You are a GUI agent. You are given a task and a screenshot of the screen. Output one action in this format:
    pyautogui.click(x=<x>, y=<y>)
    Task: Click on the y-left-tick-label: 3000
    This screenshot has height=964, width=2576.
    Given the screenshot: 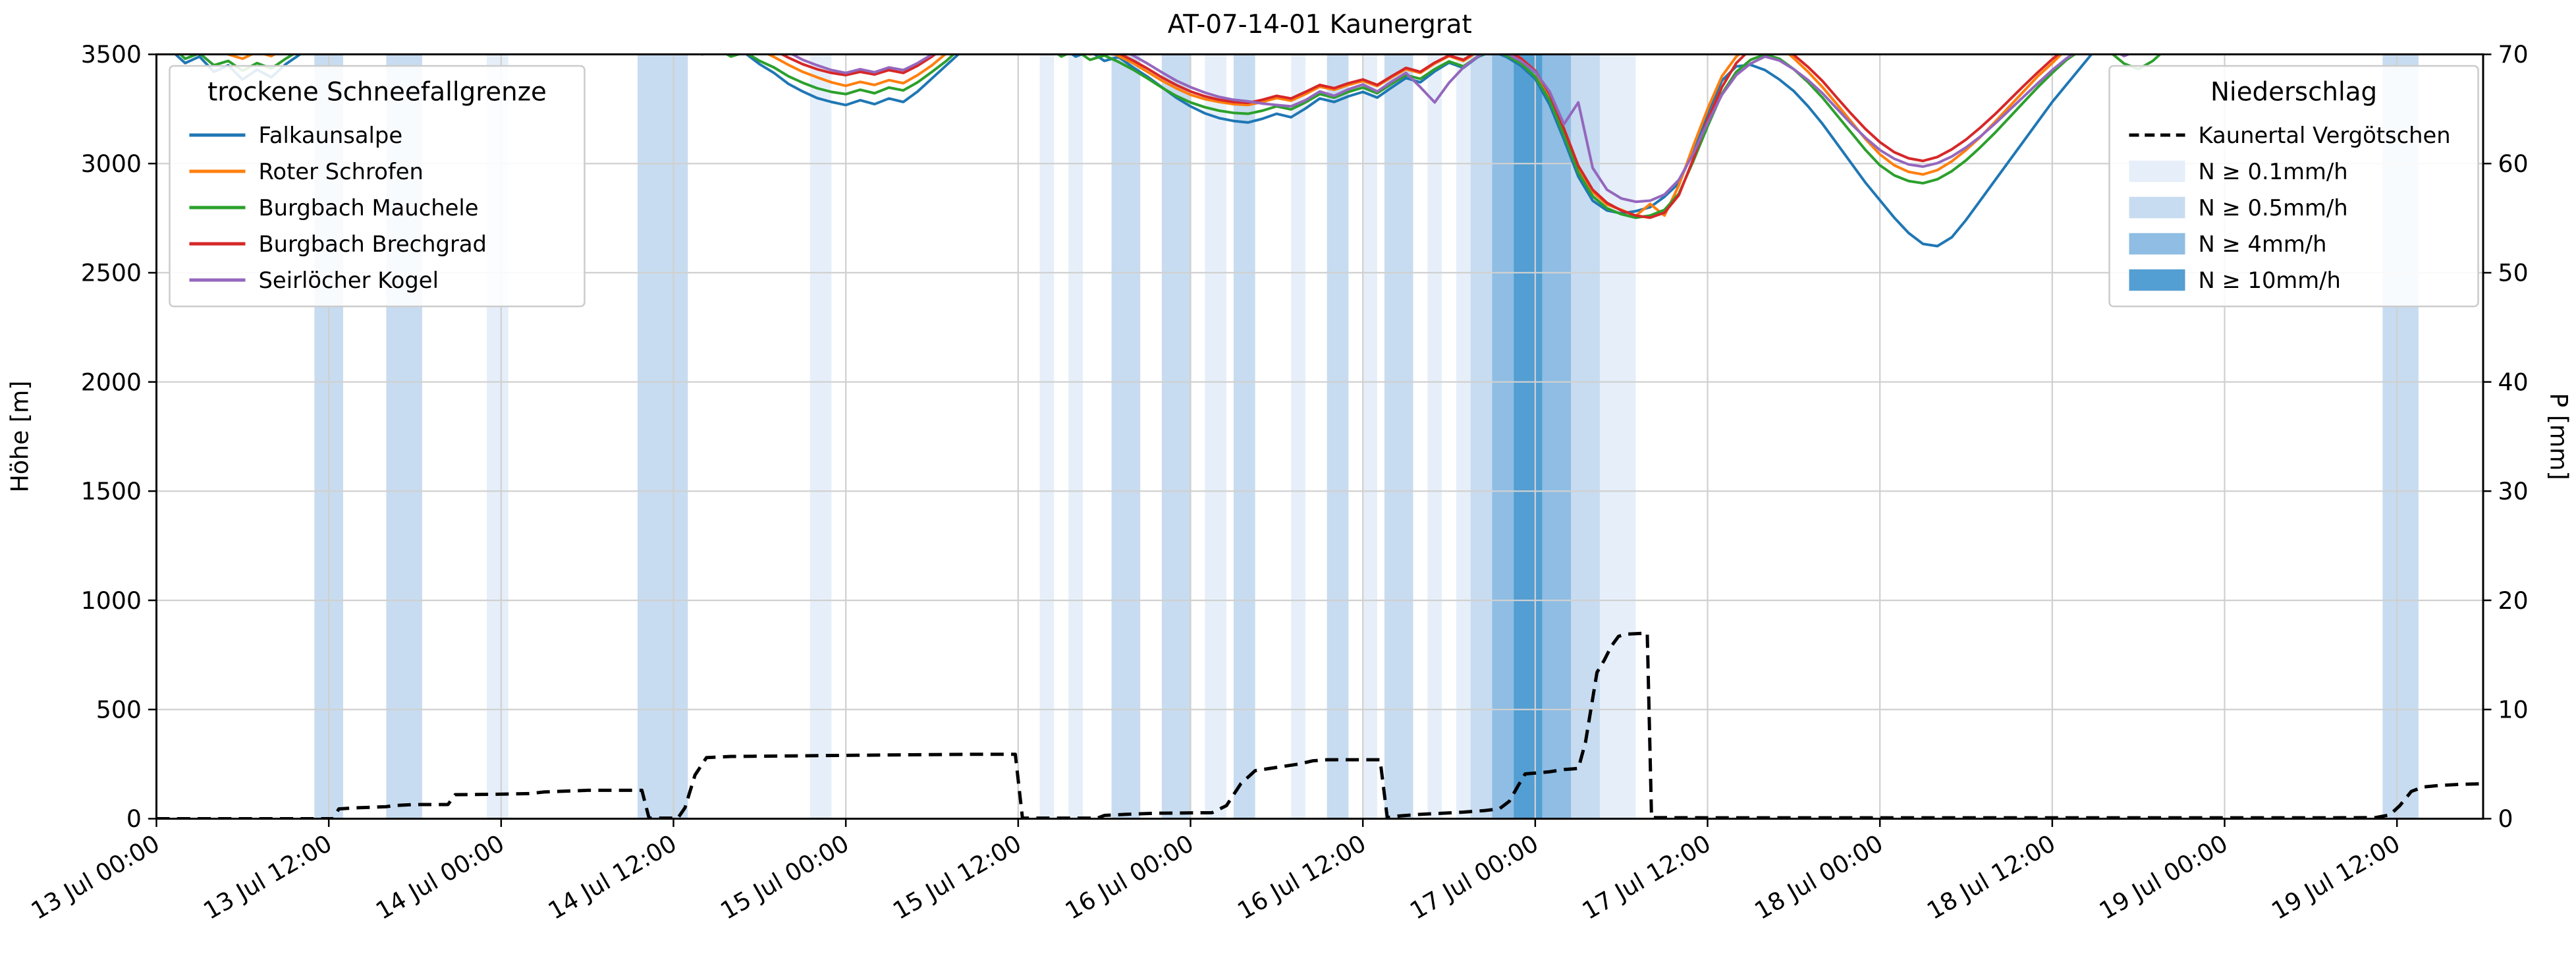 What is the action you would take?
    pyautogui.click(x=111, y=164)
    